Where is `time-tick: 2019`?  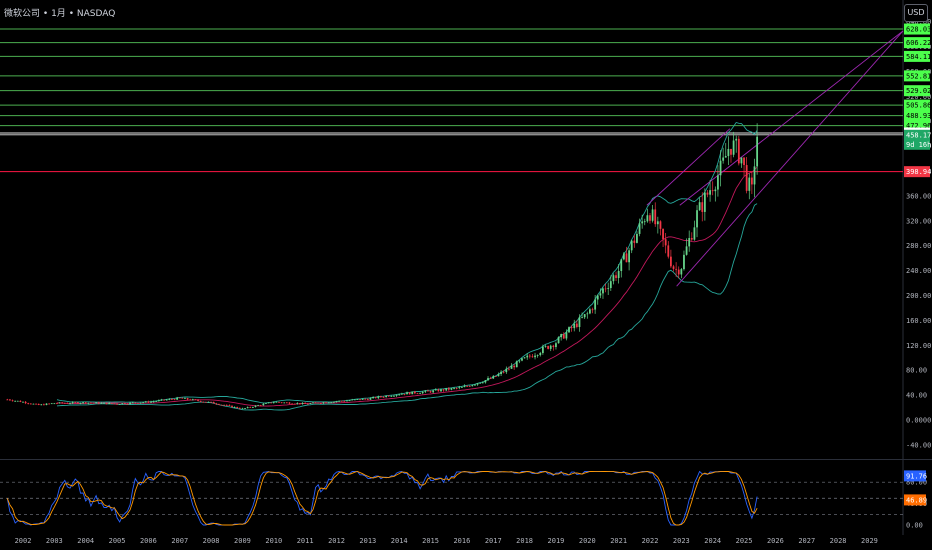 time-tick: 2019 is located at coordinates (556, 541).